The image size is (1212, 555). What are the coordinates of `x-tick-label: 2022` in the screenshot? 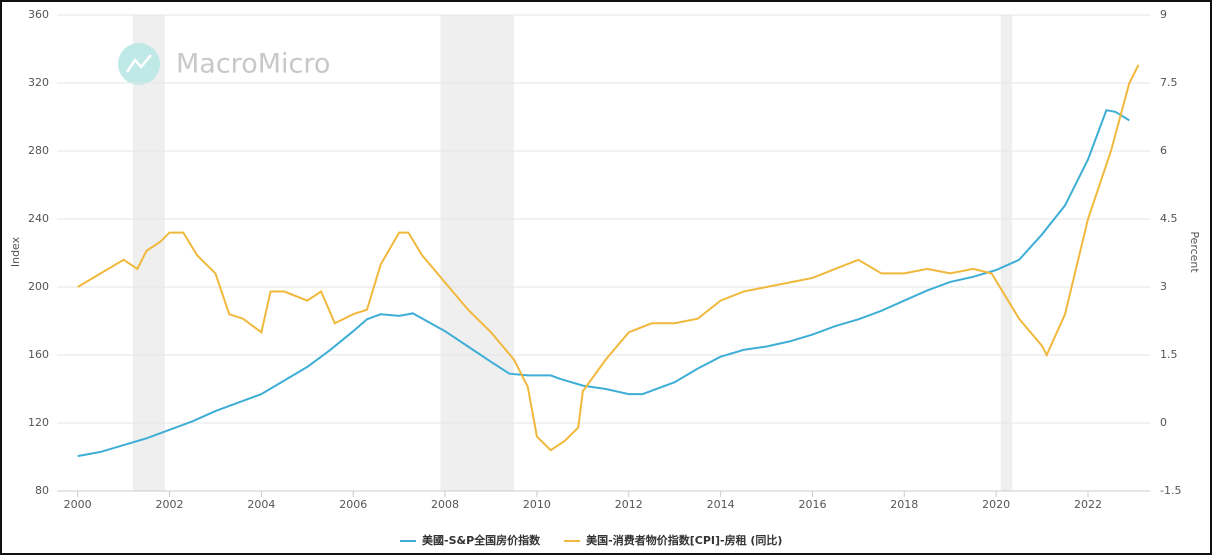 It's located at (1088, 504).